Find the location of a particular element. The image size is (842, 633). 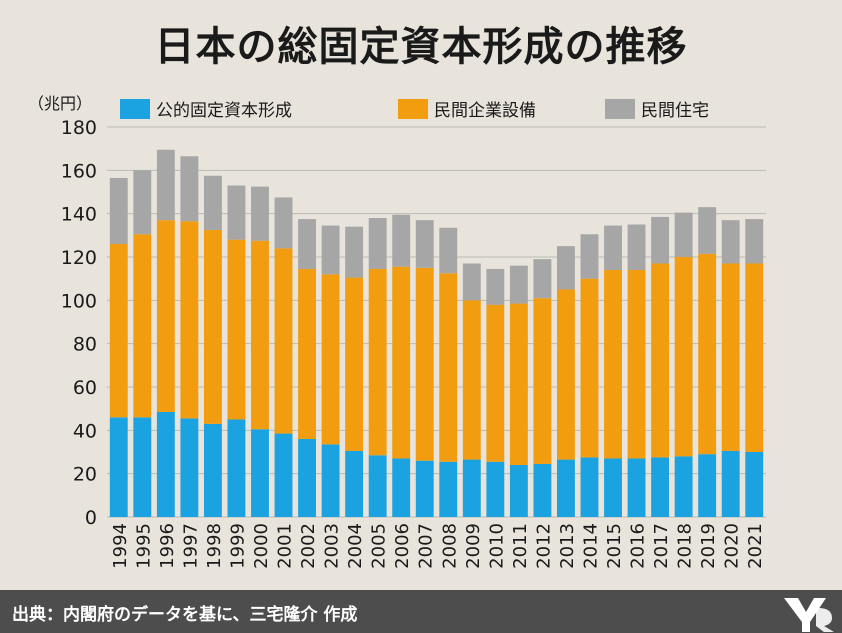

x-tick-label: 2016 is located at coordinates (638, 546).